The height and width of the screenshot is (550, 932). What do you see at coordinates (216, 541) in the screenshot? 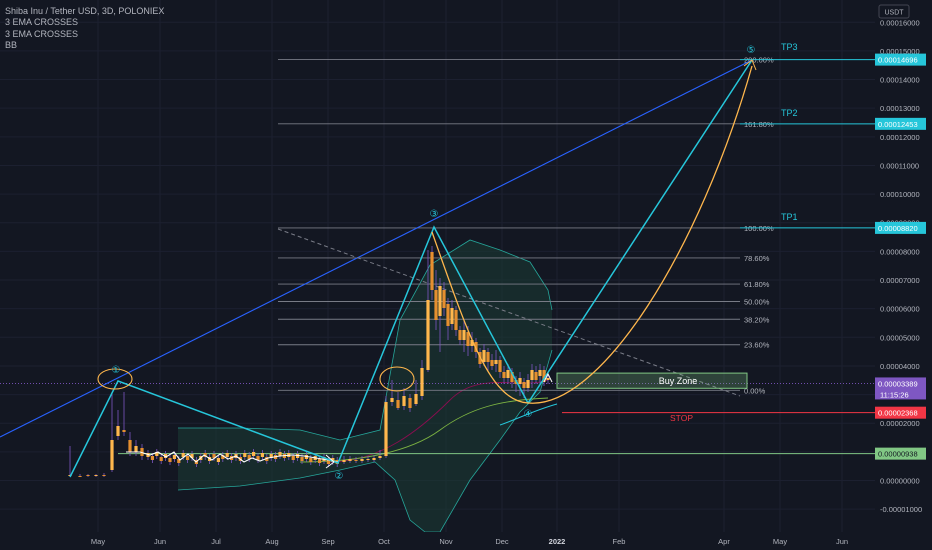
I see `x-tick-label: Jul` at bounding box center [216, 541].